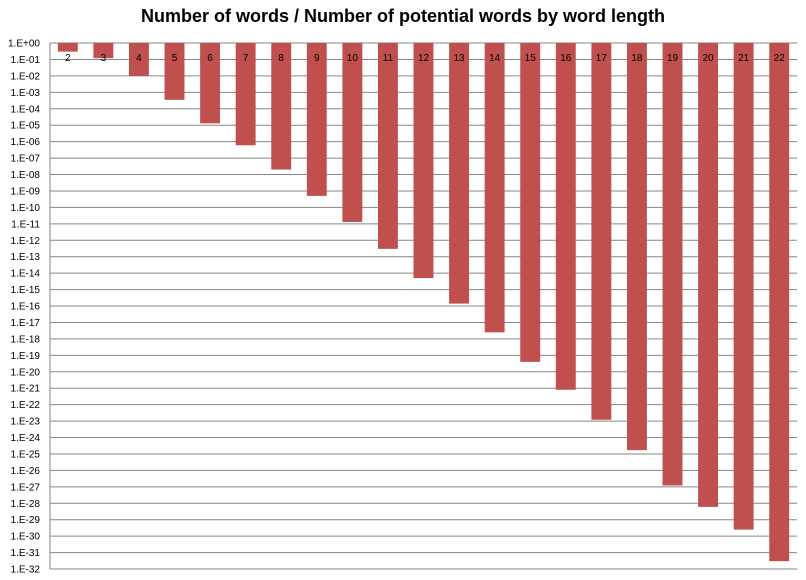  I want to click on y-tick-label: 1.E-02, so click(26, 76).